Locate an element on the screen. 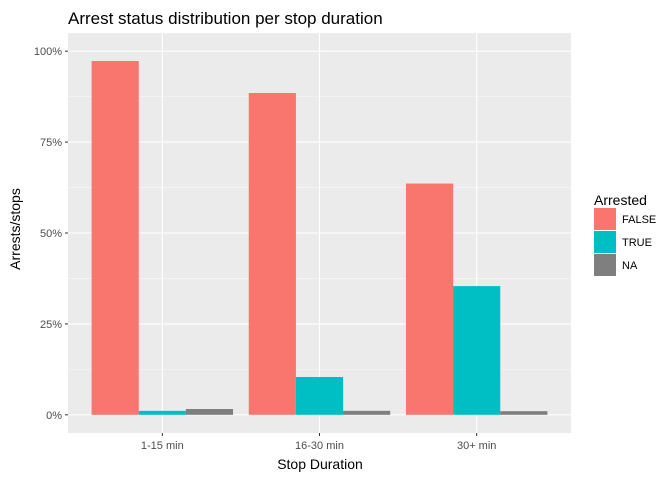 Image resolution: width=672 pixels, height=480 pixels. legend-label: TRUE is located at coordinates (637, 243).